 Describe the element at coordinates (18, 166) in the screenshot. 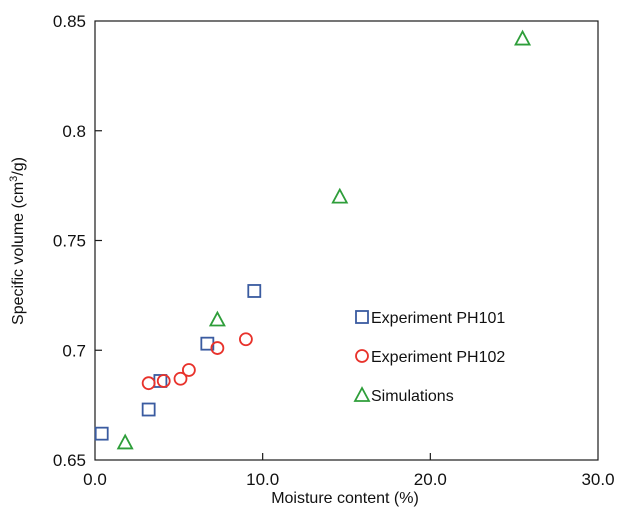

I see `y-axis-title-end: /g)` at that location.